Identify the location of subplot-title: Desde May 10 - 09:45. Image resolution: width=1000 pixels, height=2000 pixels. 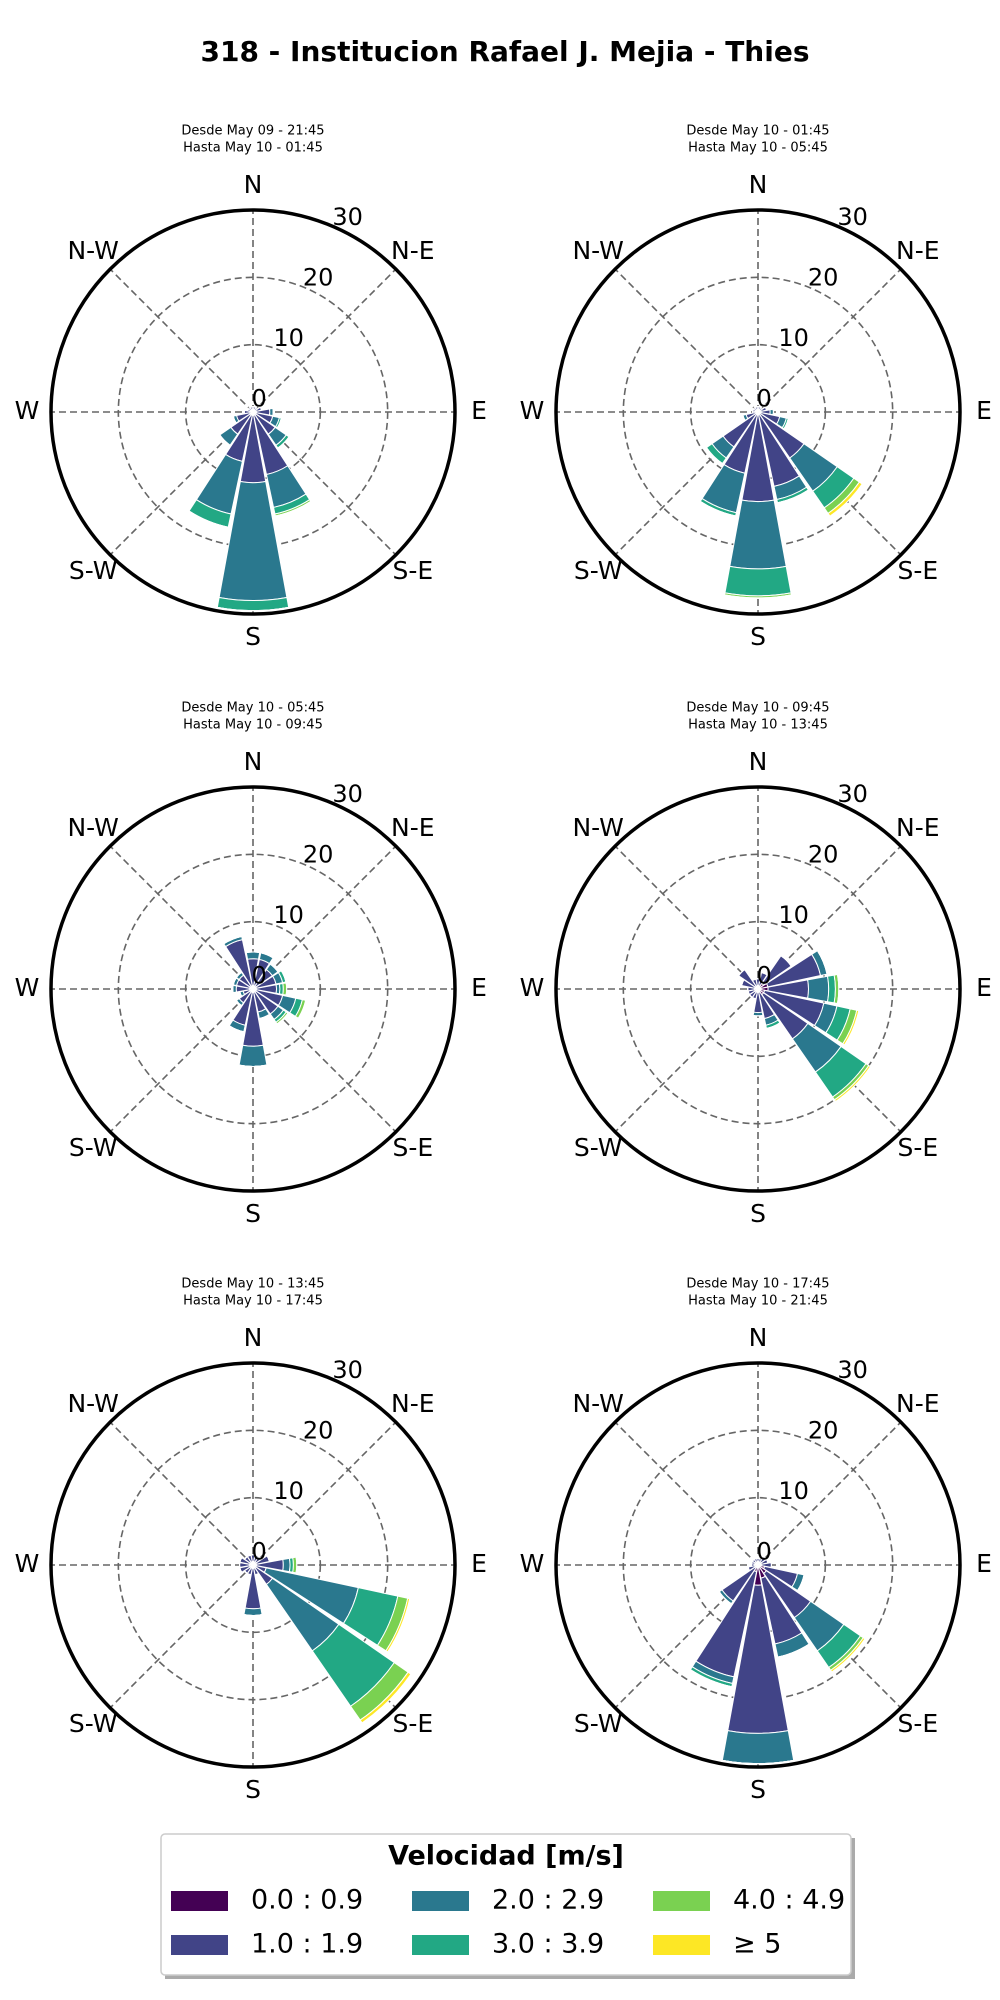
(757, 708).